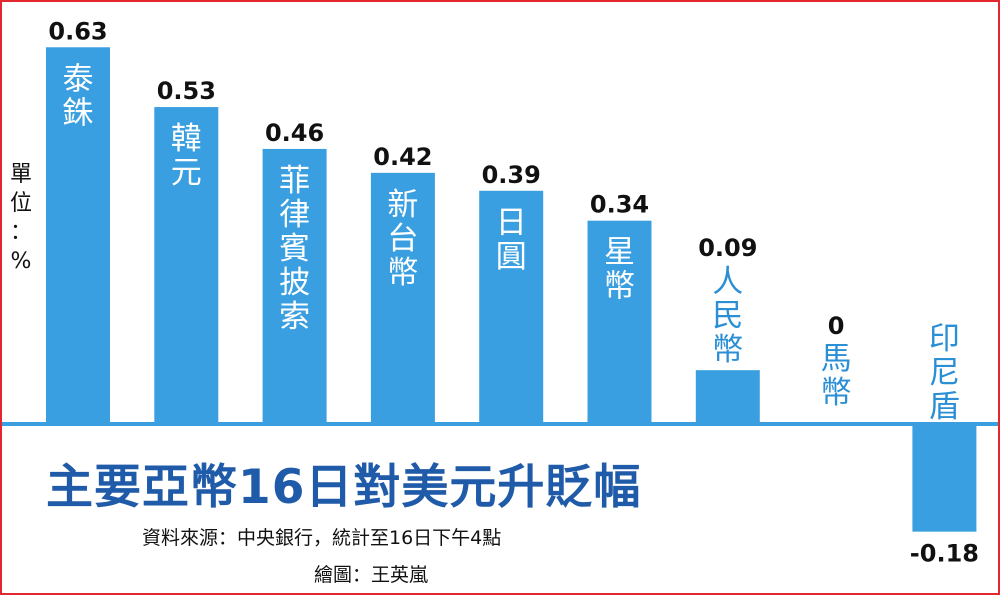 The width and height of the screenshot is (1000, 595). What do you see at coordinates (371, 575) in the screenshot?
I see `credit-note: 繪圖：王英嵐` at bounding box center [371, 575].